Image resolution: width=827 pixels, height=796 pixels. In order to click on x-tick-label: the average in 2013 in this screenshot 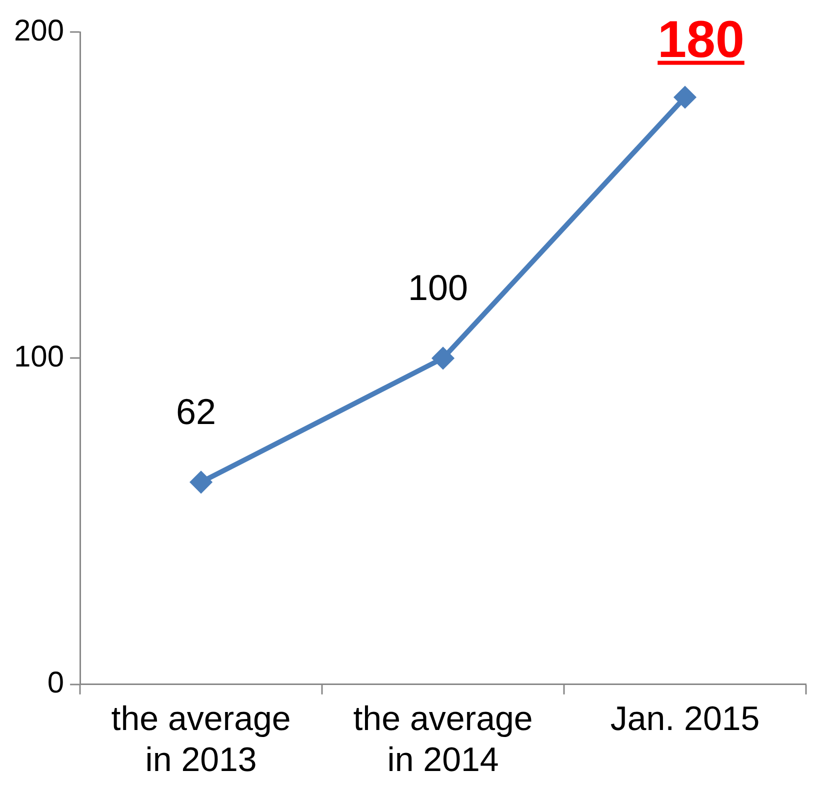, I will do `click(201, 739)`.